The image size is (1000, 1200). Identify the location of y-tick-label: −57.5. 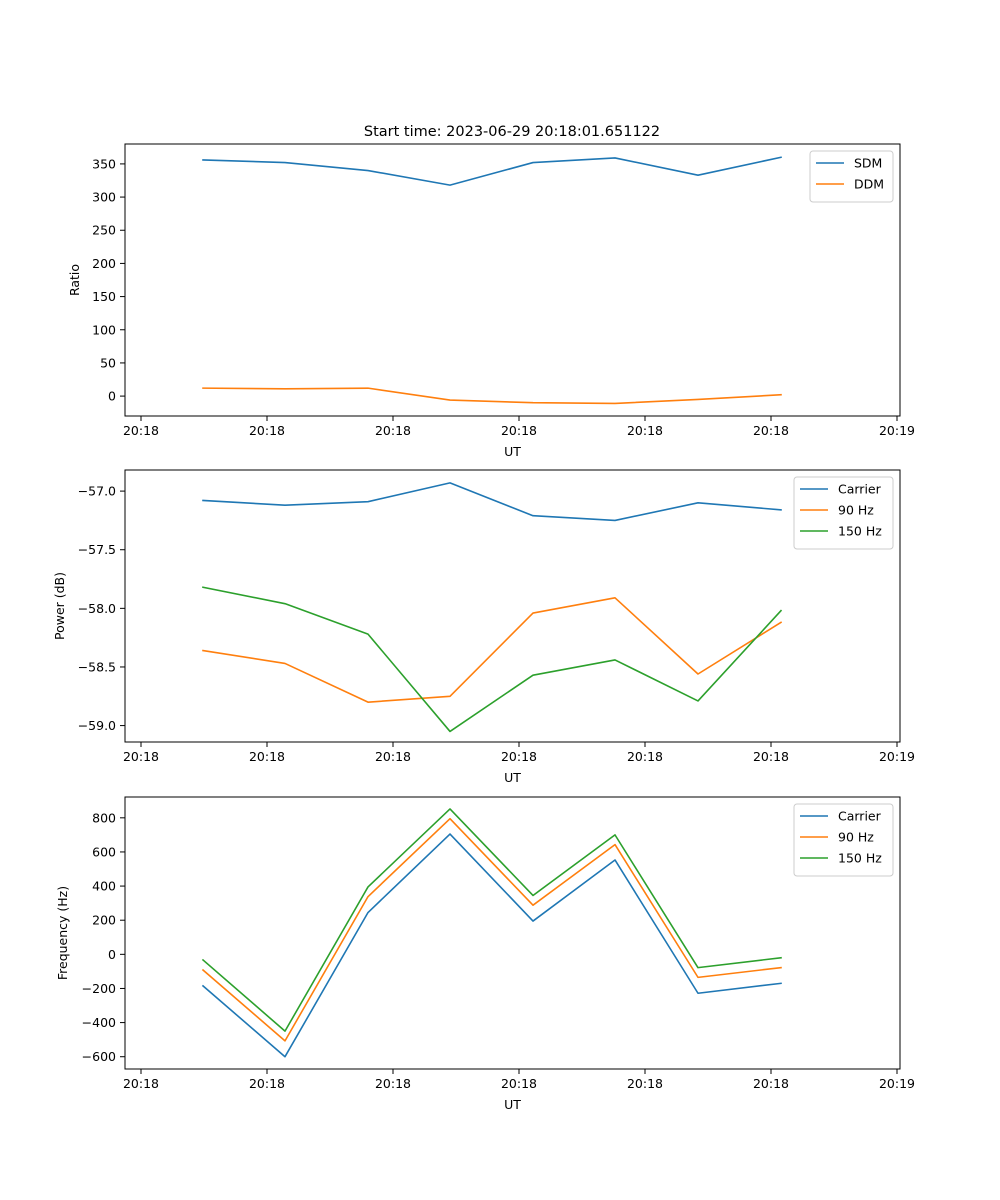
(97, 549).